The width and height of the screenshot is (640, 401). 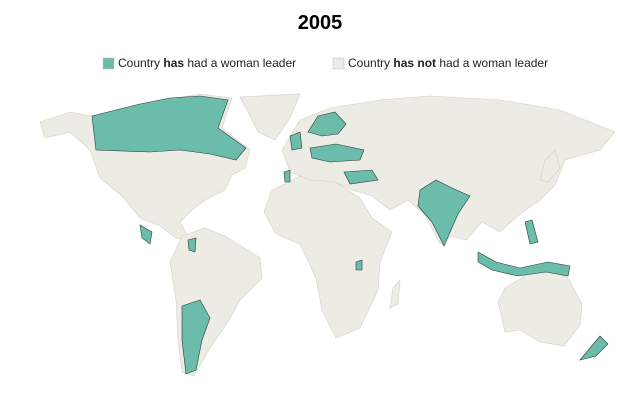 I want to click on indonesia, so click(x=524, y=264).